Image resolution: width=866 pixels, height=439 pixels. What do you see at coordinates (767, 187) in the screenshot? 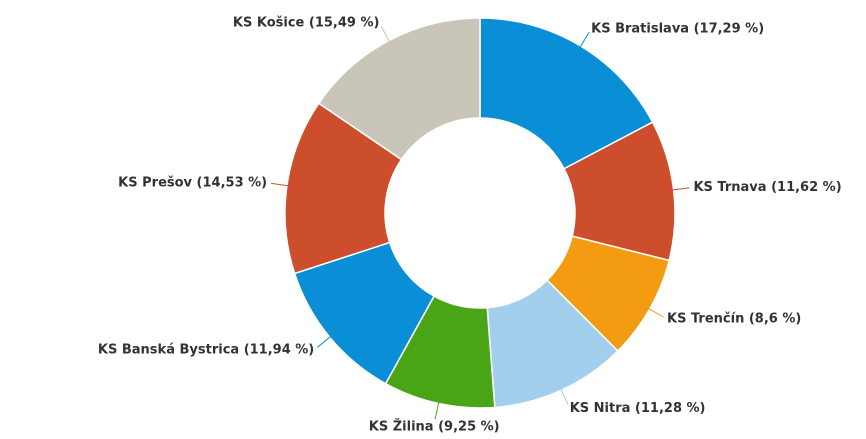
I see `slice-label: KS Trnava (11,62 %)` at bounding box center [767, 187].